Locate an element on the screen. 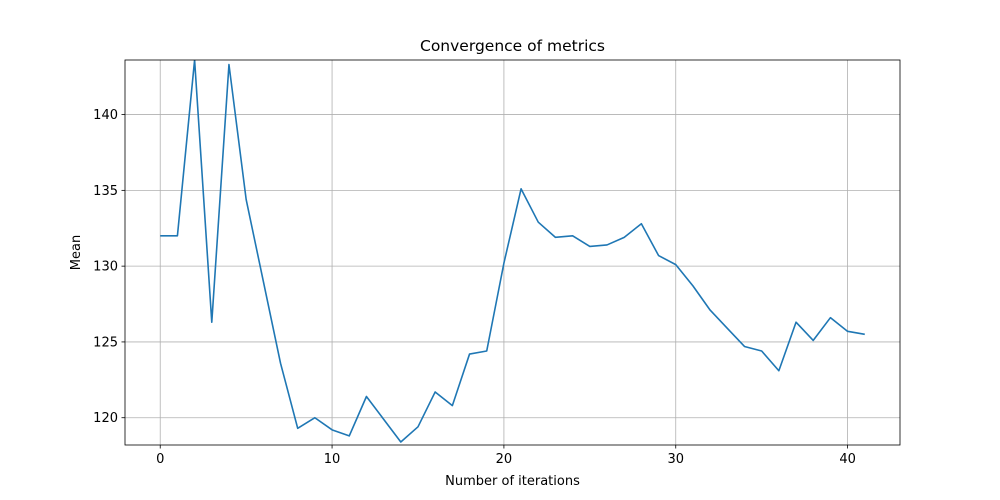  x-tick-label: 0 is located at coordinates (160, 459).